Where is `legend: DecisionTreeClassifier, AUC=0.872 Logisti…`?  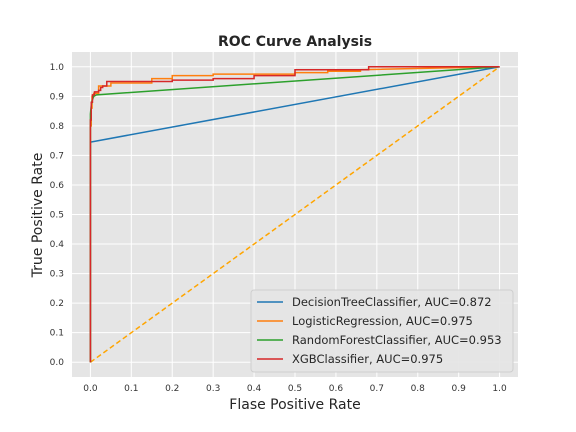
legend: DecisionTreeClassifier, AUC=0.872 Logisti… is located at coordinates (382, 331).